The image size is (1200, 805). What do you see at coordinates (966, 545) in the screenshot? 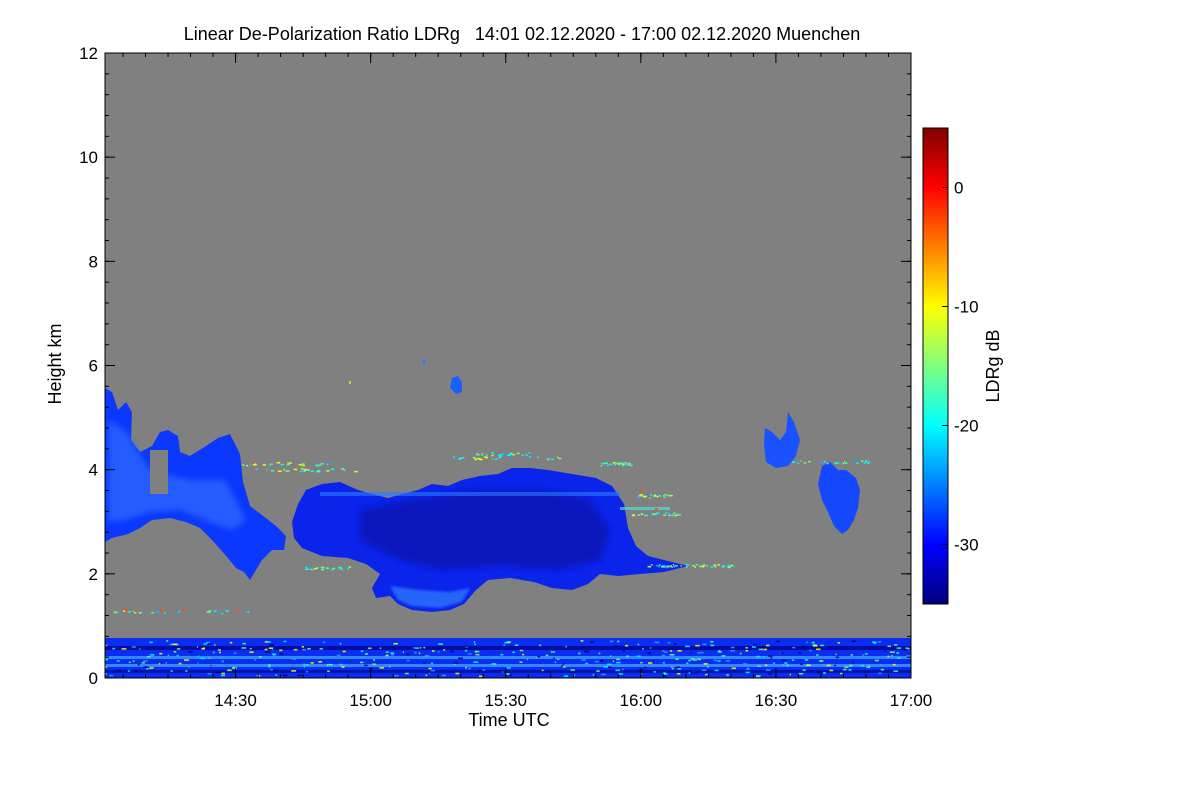
I see `colorbar-tick-label: -30` at bounding box center [966, 545].